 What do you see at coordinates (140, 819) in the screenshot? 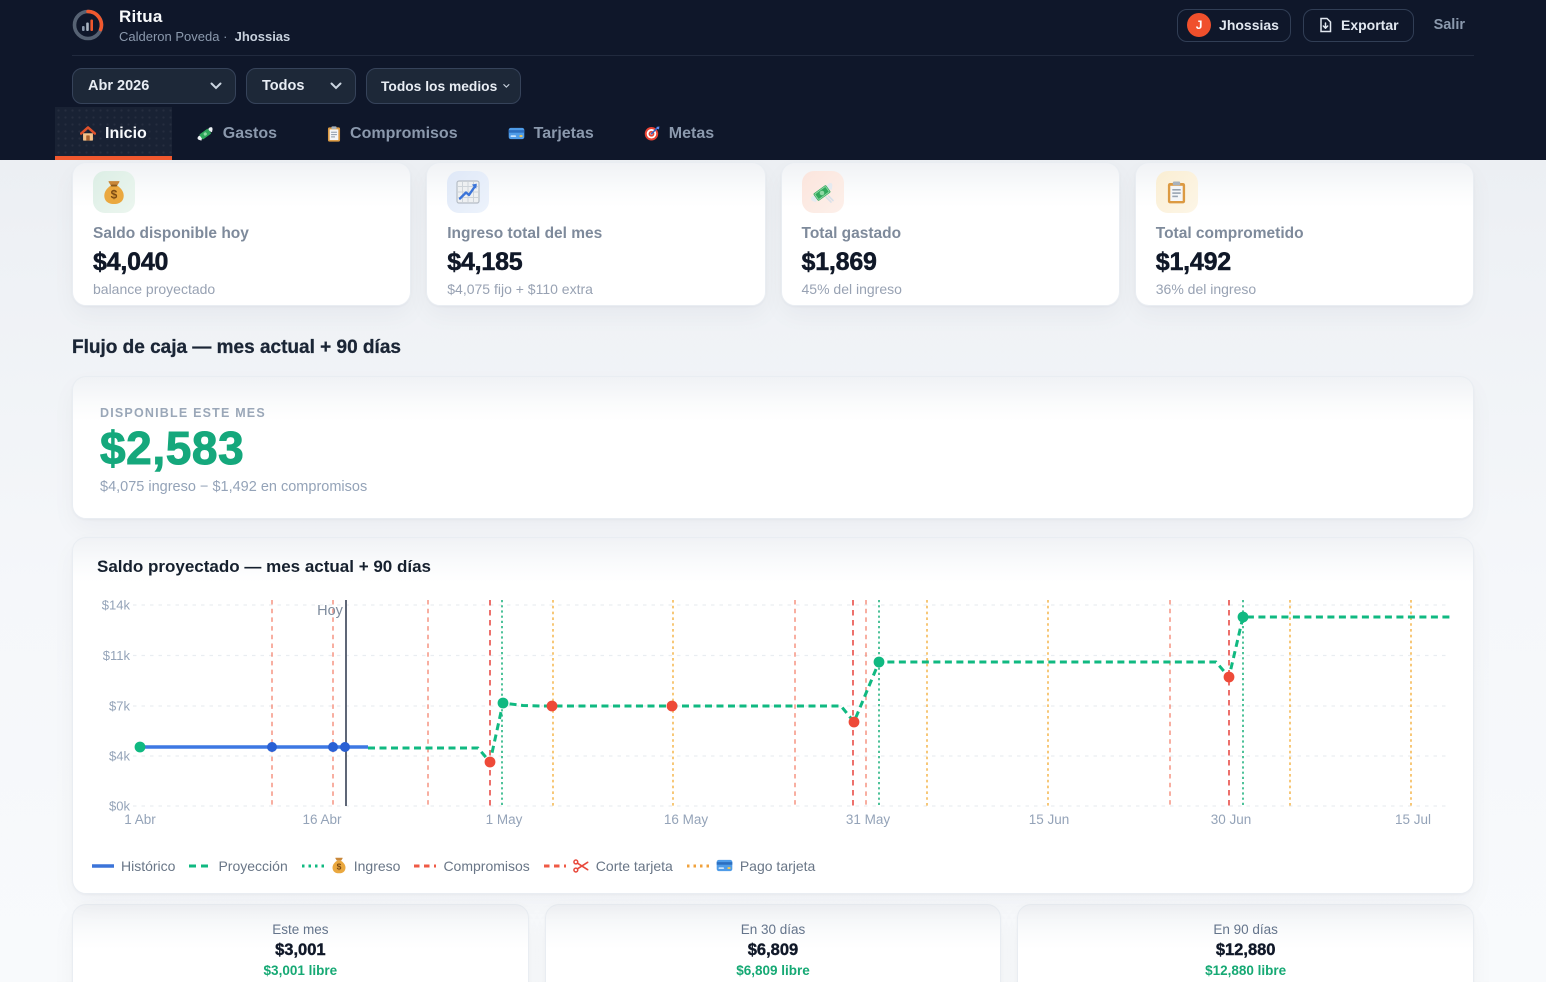
I see `svg-text: 1 Abr` at bounding box center [140, 819].